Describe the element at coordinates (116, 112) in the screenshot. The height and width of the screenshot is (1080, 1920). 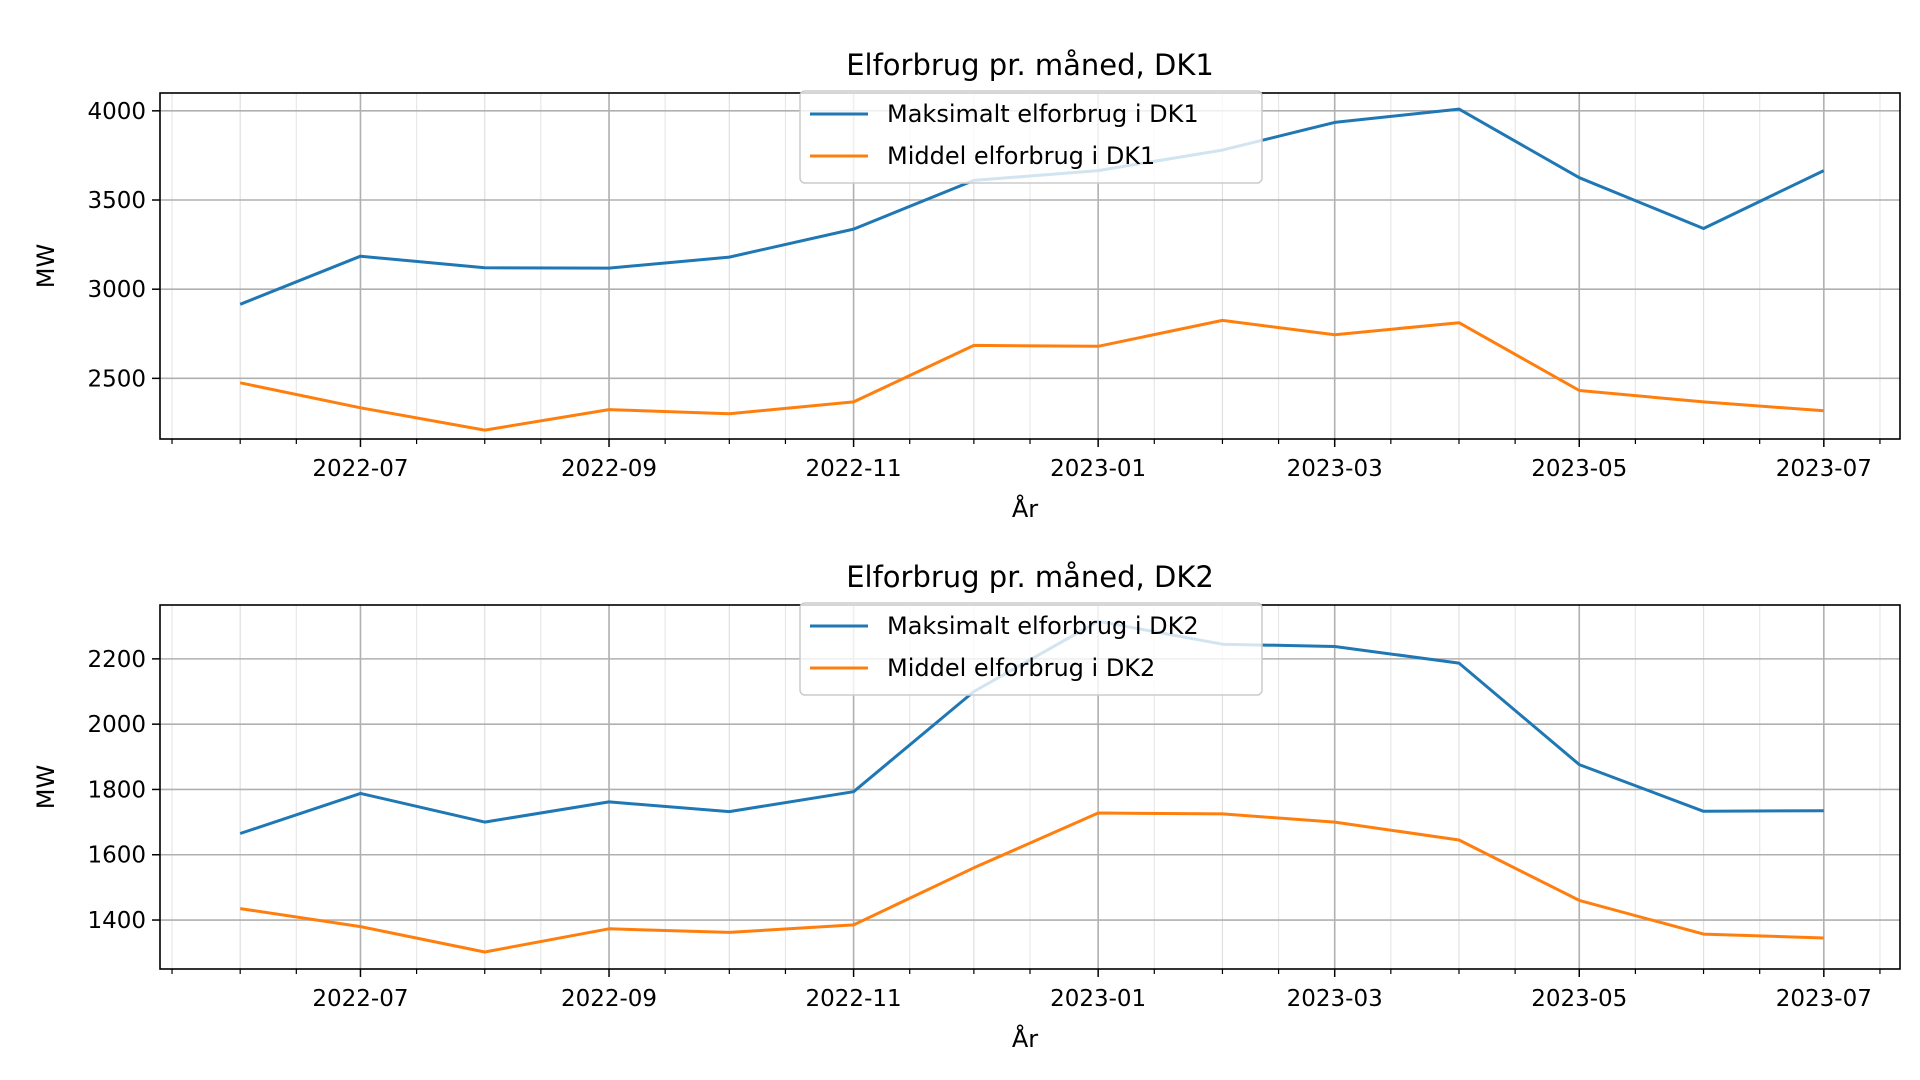
I see `y-tick-label: 4000` at that location.